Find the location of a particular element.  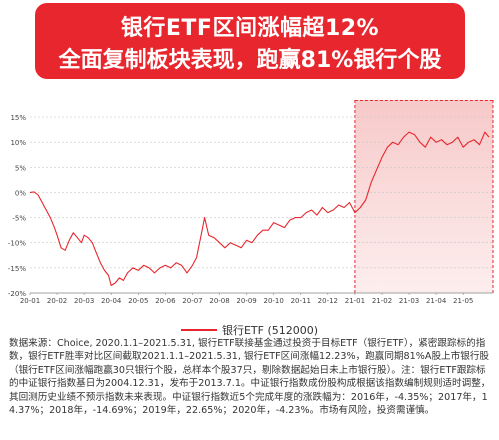

chart-legend: 银行ETF (512000) is located at coordinates (249, 329).